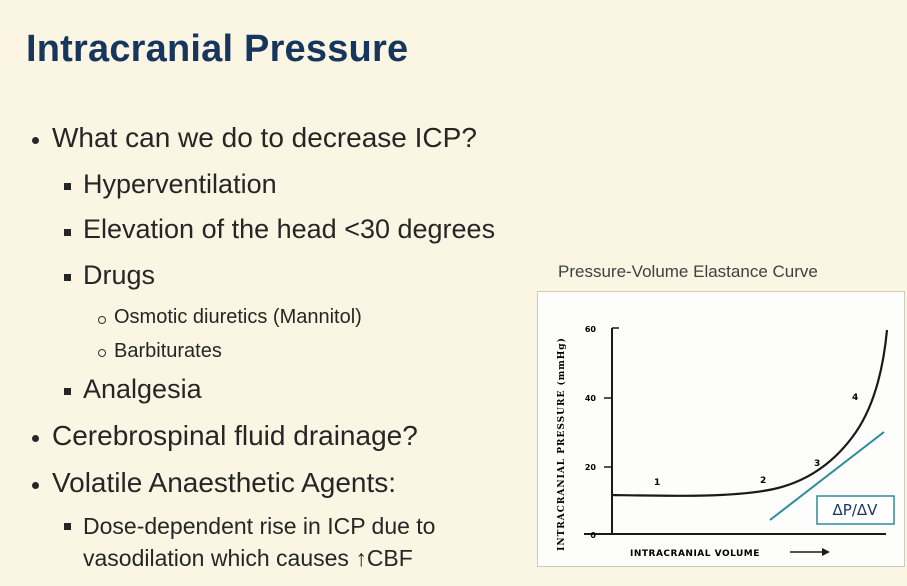 The height and width of the screenshot is (586, 907). I want to click on tangent-line, so click(827, 476).